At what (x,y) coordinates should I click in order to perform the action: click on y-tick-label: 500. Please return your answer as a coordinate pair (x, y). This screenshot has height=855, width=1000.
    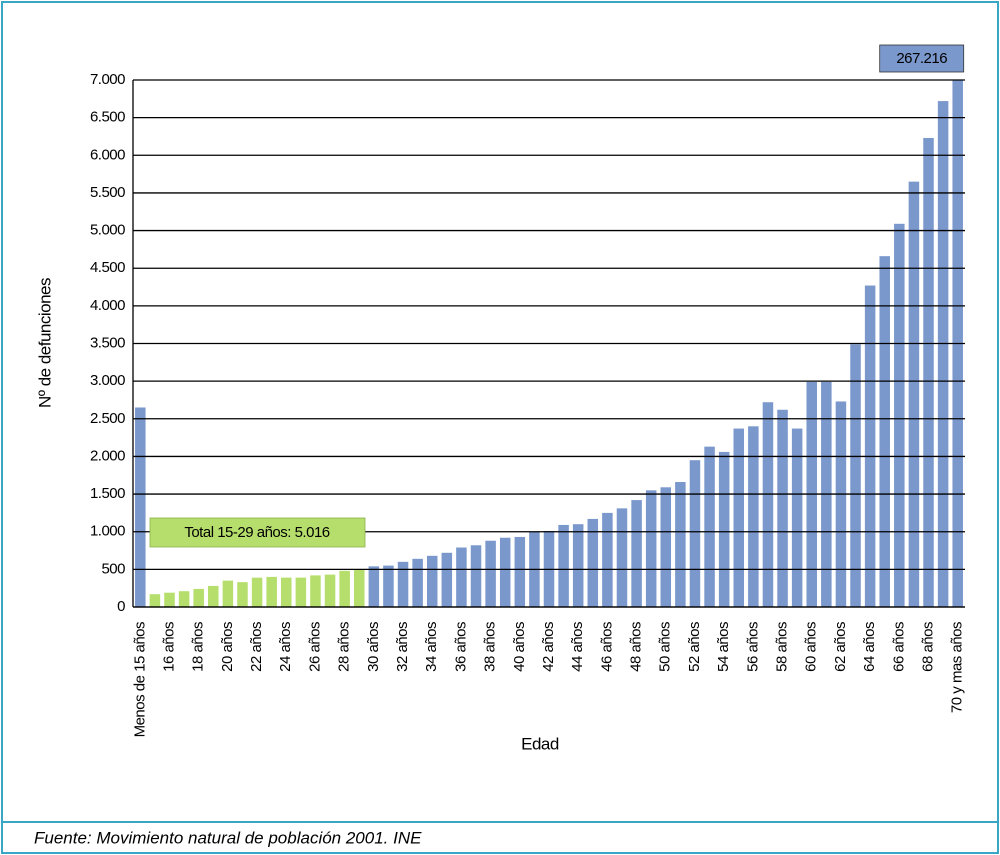
    Looking at the image, I should click on (113, 568).